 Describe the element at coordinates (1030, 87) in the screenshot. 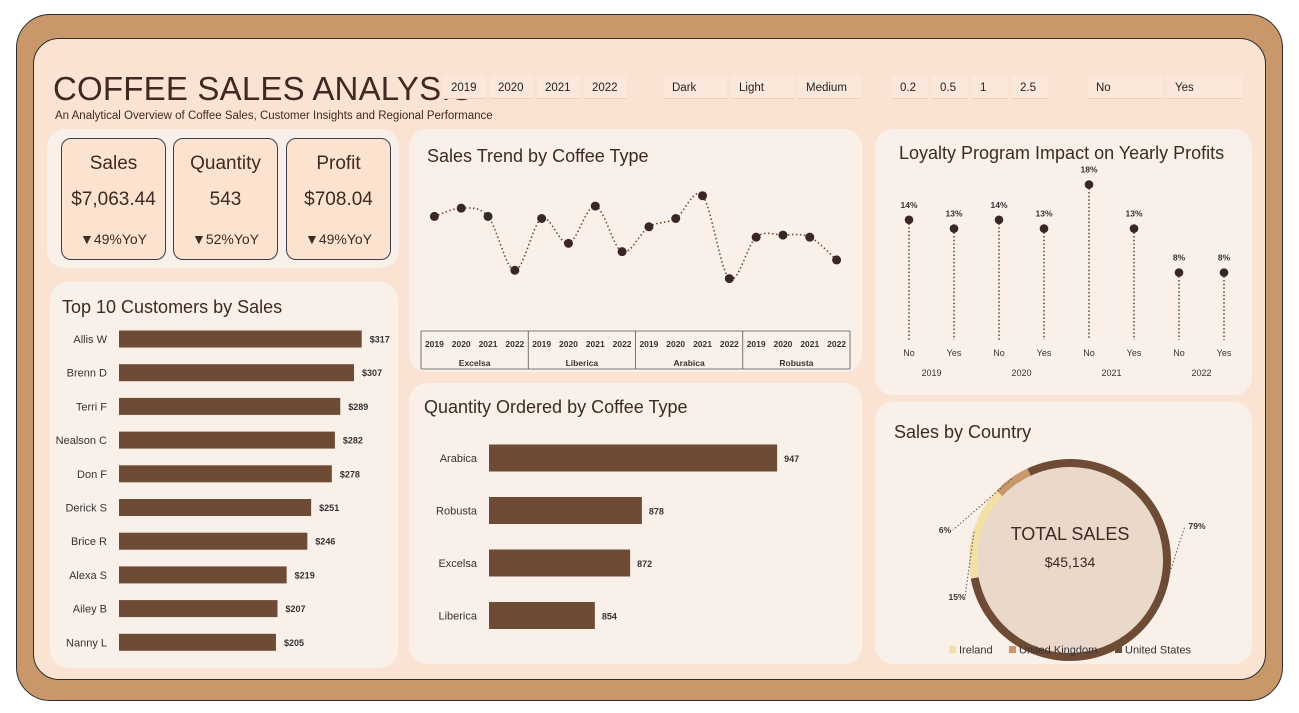

I see `slicer-size-2-5: 2.5` at that location.